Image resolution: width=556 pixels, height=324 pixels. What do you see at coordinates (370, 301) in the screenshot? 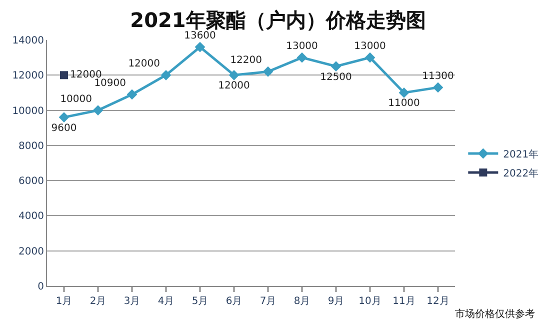
I see `x-tick-label: 10月` at bounding box center [370, 301].